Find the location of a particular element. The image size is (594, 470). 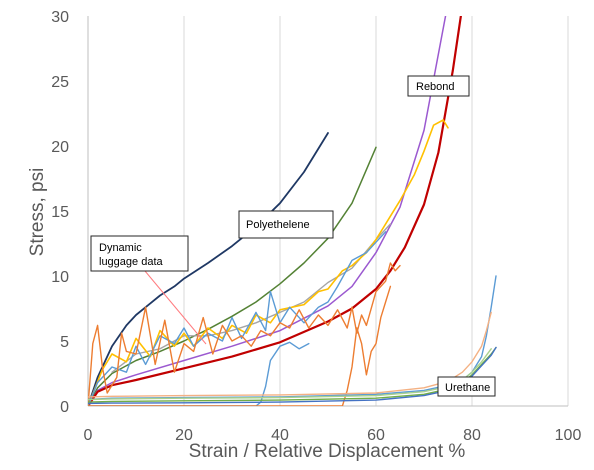

x-tick-label: 80 is located at coordinates (472, 435).